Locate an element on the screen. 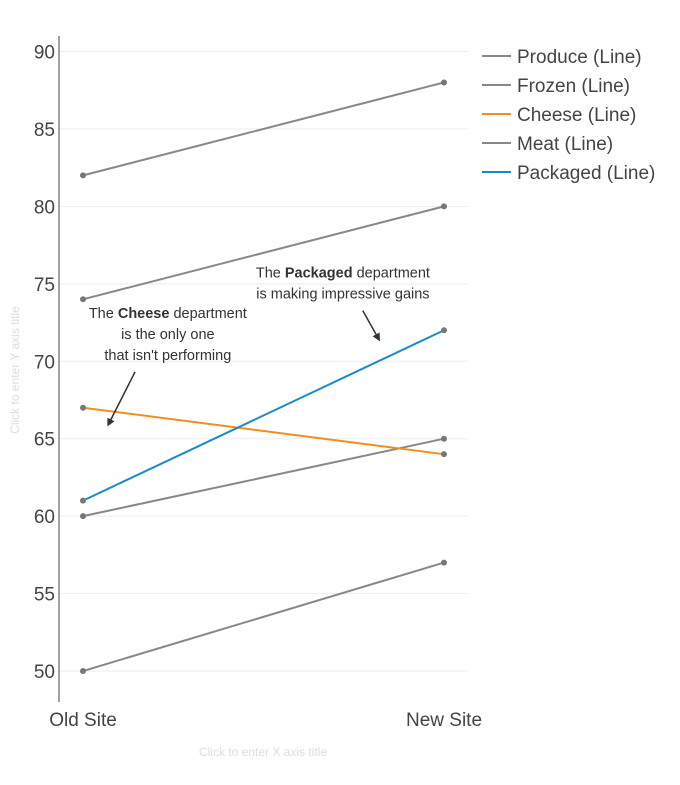 This screenshot has height=785, width=680. y-tick-label: 80 is located at coordinates (44, 207).